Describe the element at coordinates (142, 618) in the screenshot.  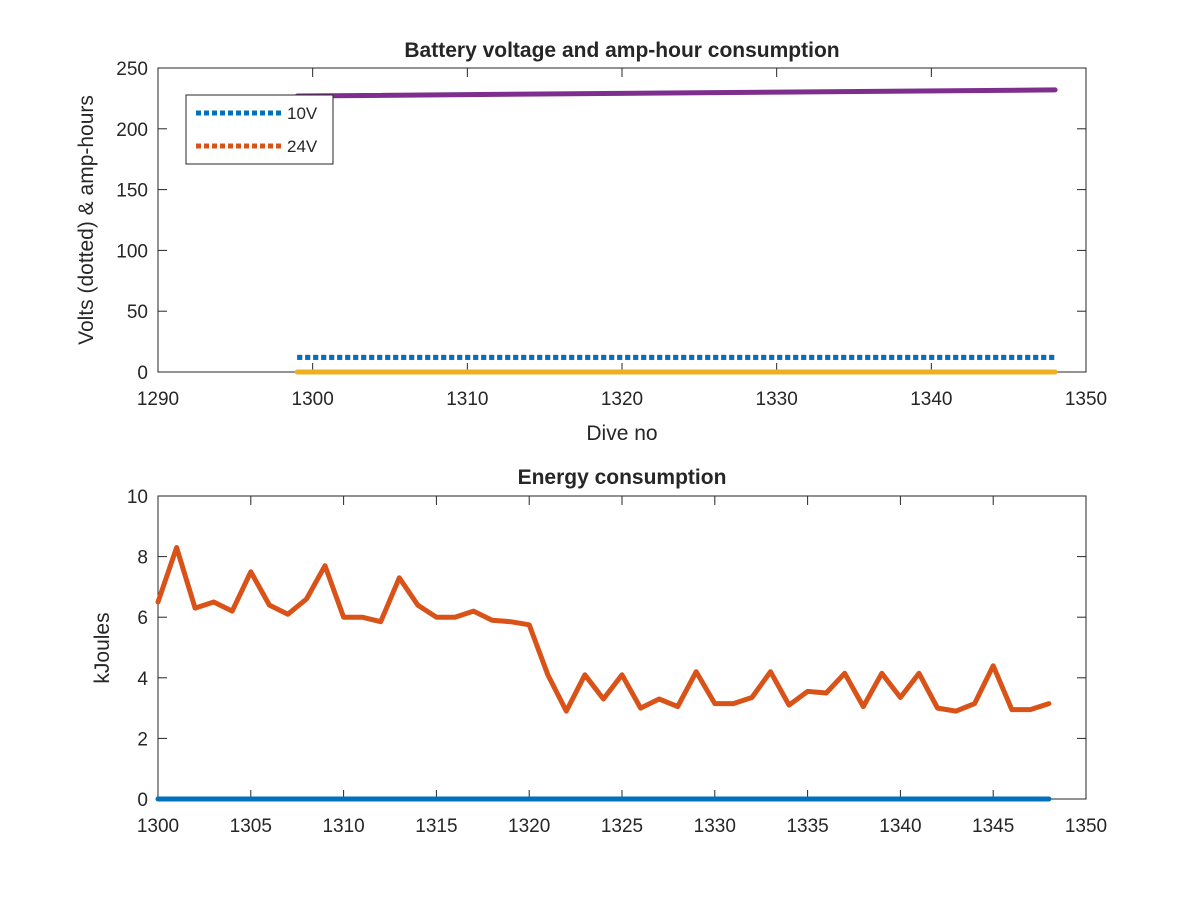
I see `energy-y-tick-label: 6` at that location.